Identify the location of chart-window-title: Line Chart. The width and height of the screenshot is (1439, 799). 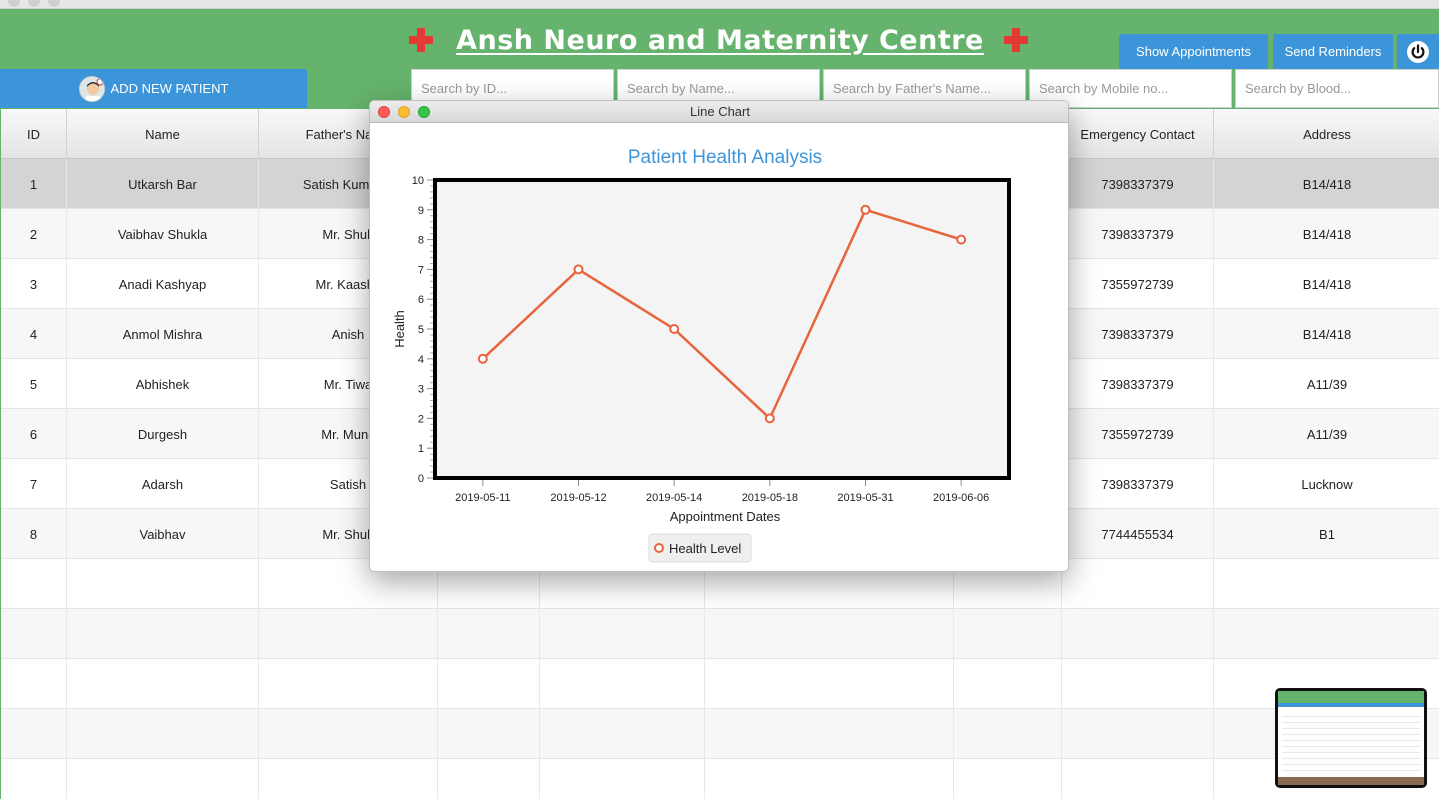
(720, 111).